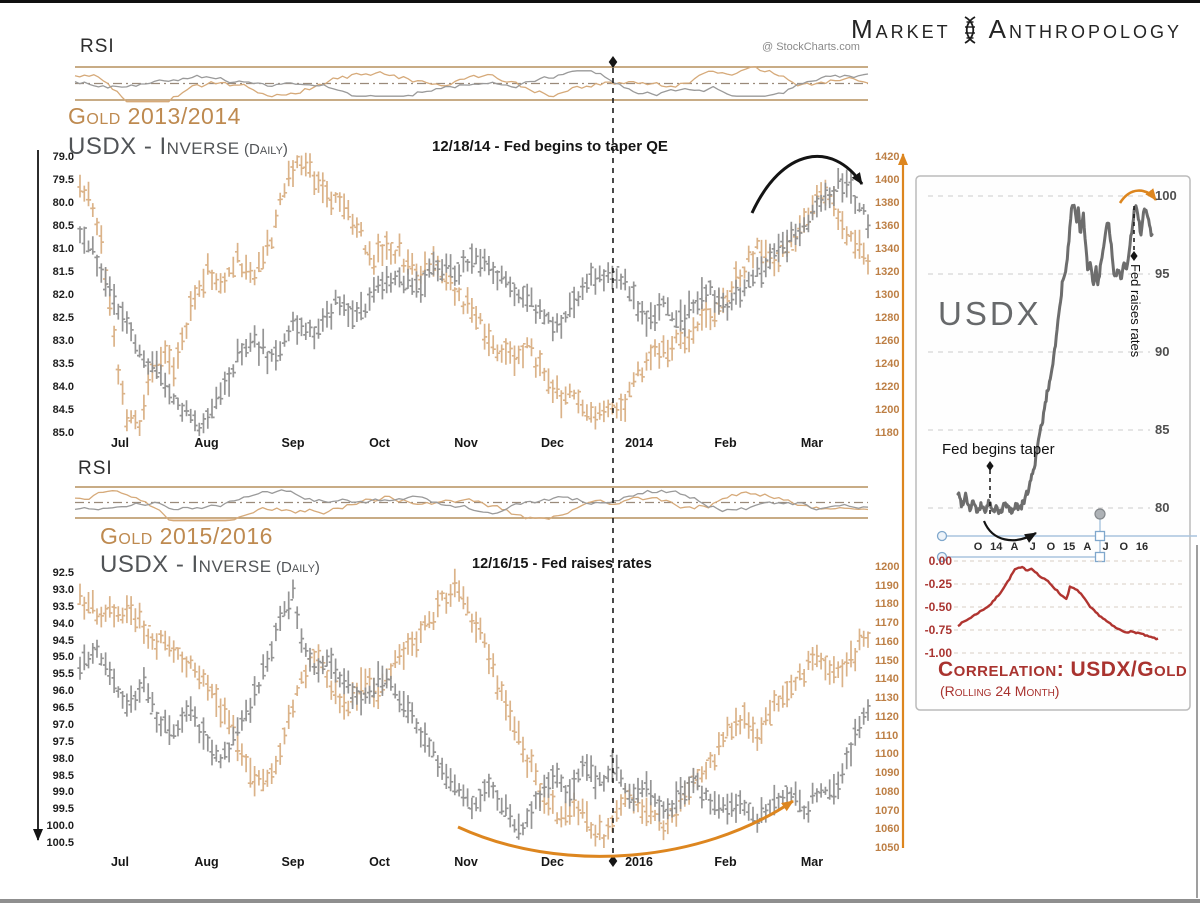  Describe the element at coordinates (811, 47) in the screenshot. I see `stockcharts-attribution: @ StockCharts.com` at that location.